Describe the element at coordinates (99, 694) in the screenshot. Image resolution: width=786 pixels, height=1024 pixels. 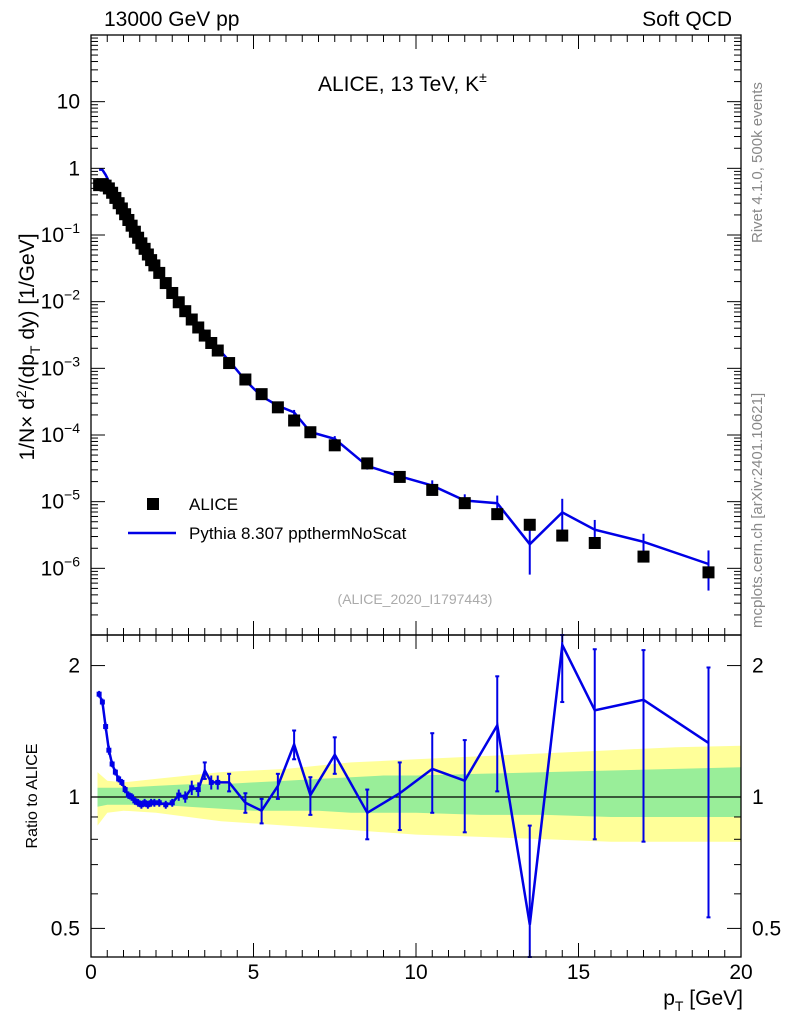
I see `ratio-point` at that location.